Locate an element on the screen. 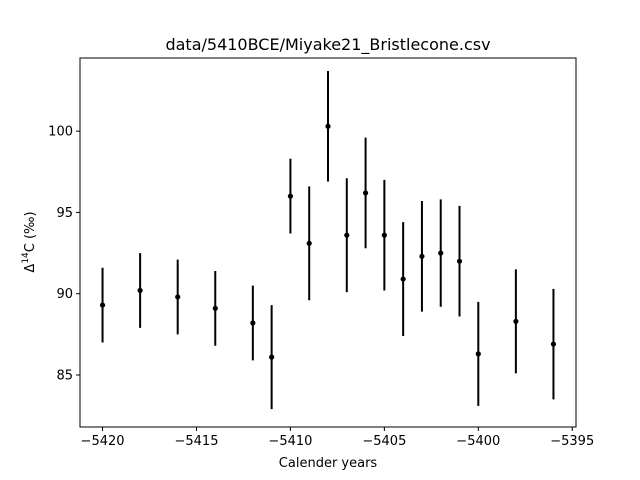 This screenshot has height=480, width=640. y-axis-ticks: 85 90 95 100 is located at coordinates (64, 254).